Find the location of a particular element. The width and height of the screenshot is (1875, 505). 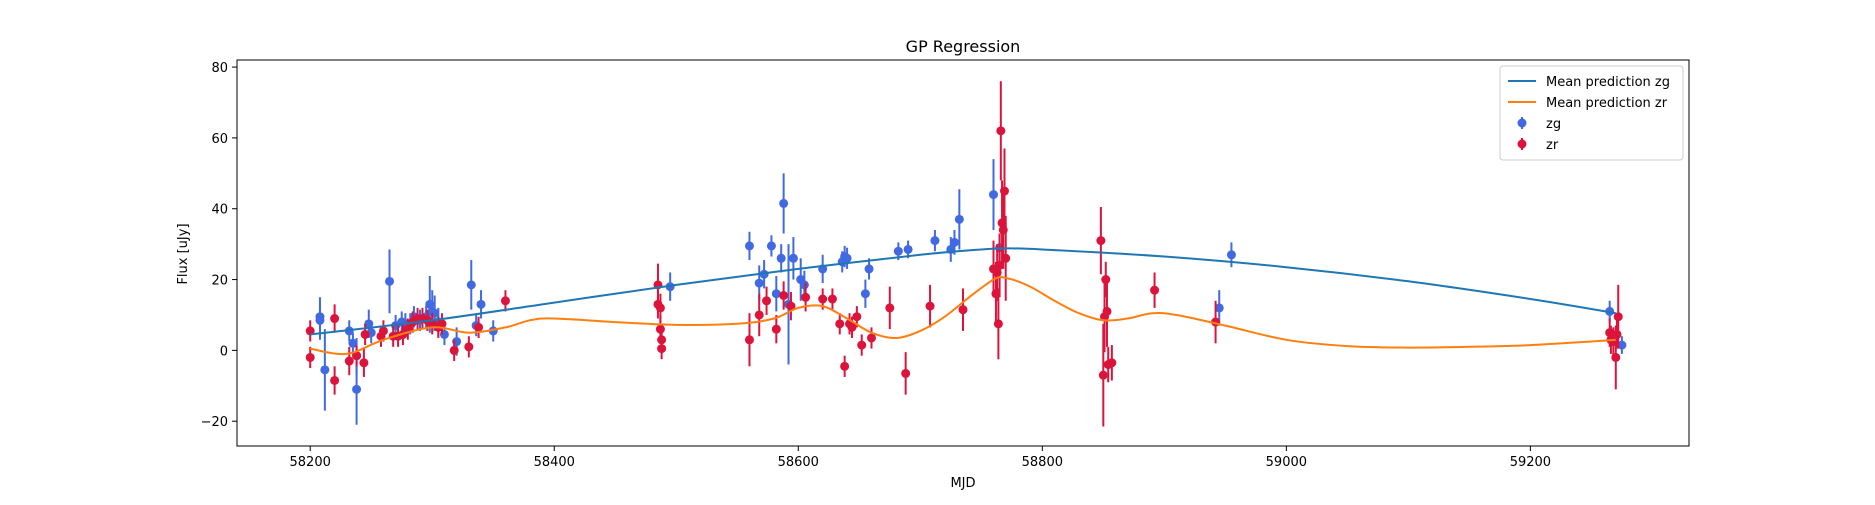

x-axis-label: MJD is located at coordinates (962, 483).